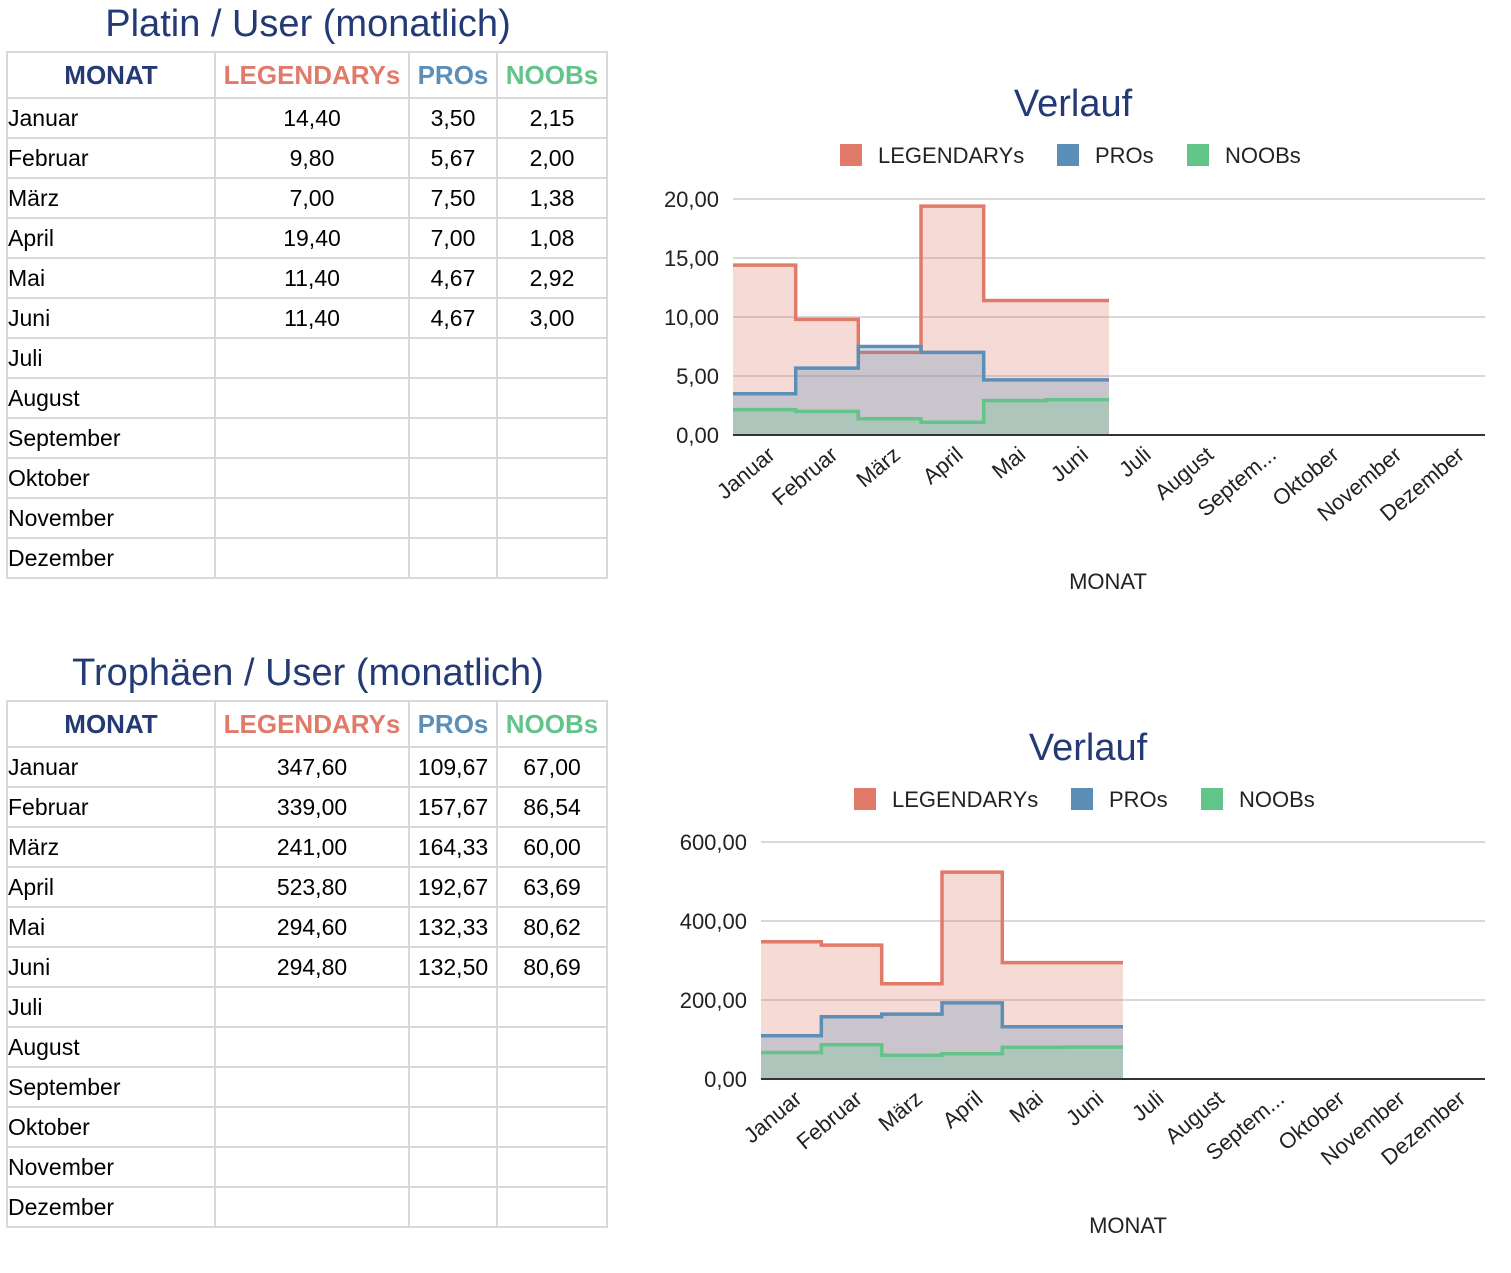  What do you see at coordinates (111, 1127) in the screenshot?
I see `month-cell: Oktober` at bounding box center [111, 1127].